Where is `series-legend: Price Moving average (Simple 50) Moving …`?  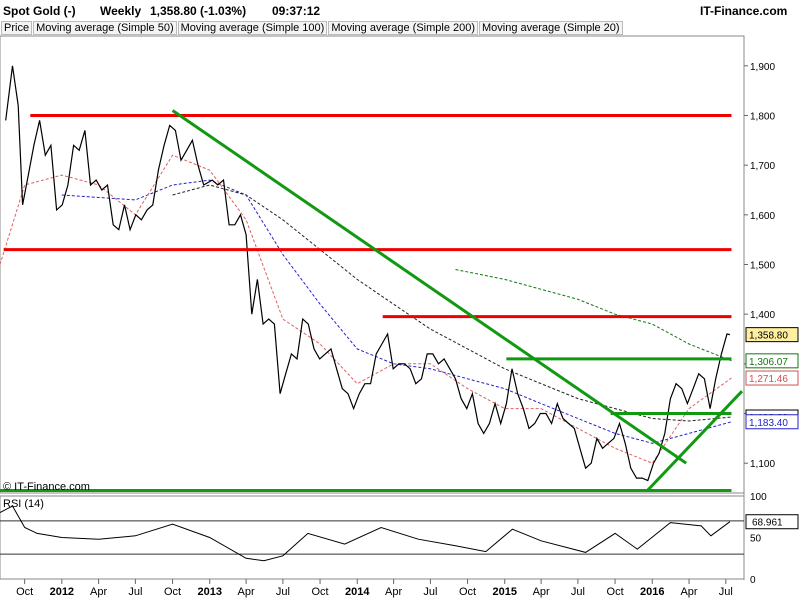 series-legend: Price Moving average (Simple 50) Moving … is located at coordinates (312, 28).